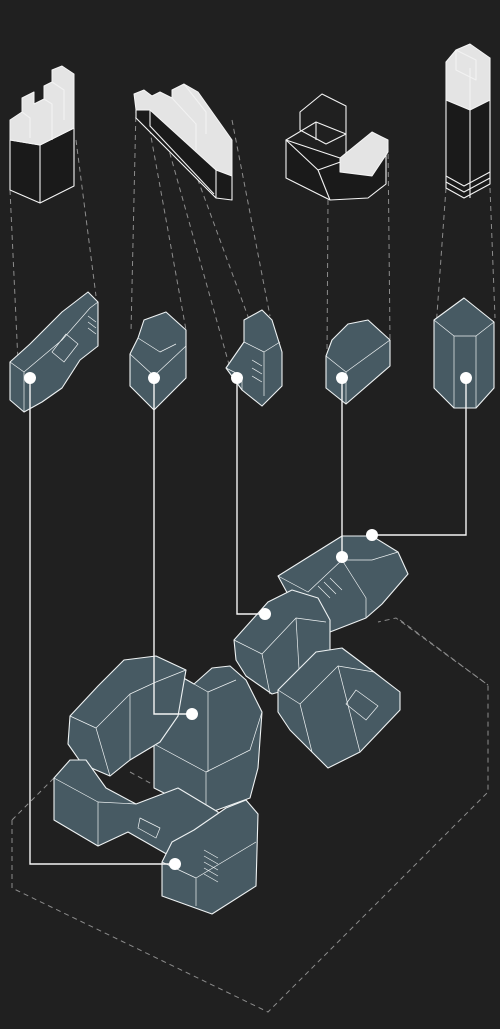 The image size is (500, 1029). I want to click on callout-dot-block-1-top, so click(30, 378).